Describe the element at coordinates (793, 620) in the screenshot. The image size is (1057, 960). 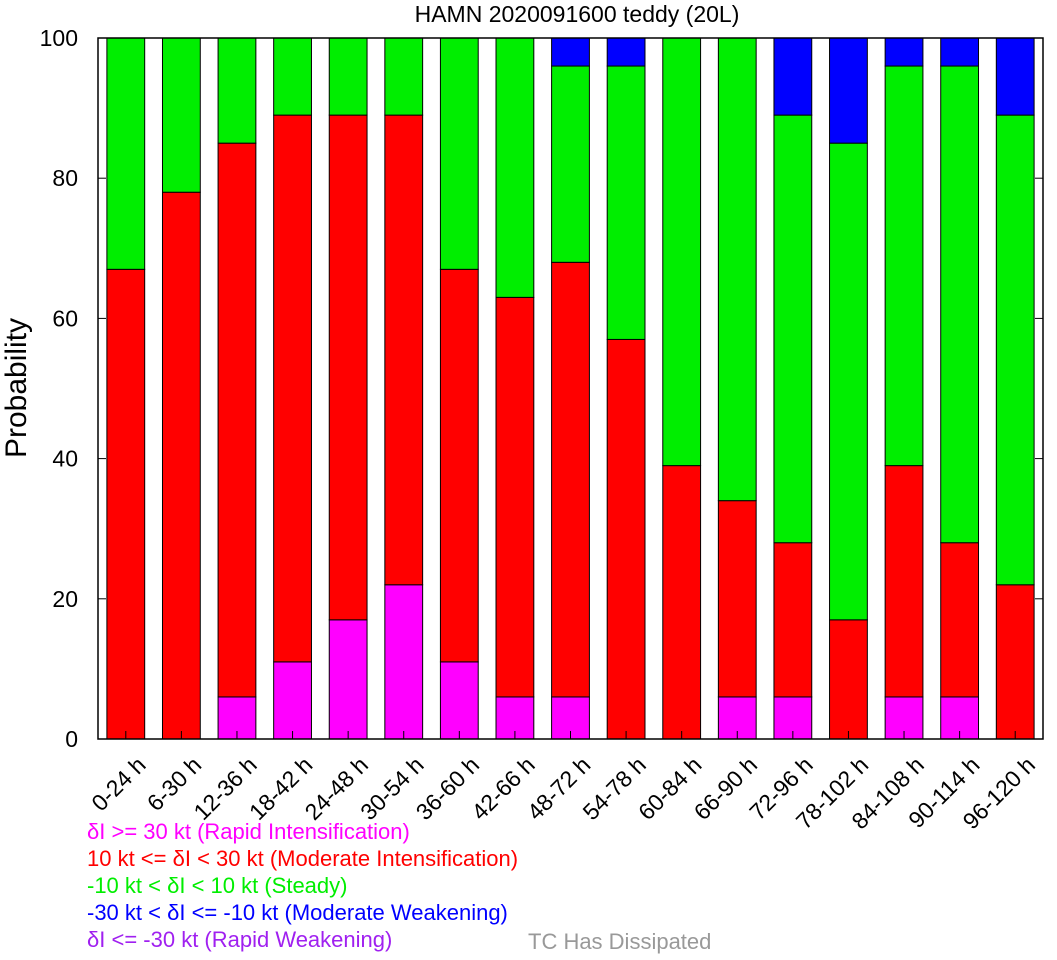
I see `bar-segment-72-96h-series1` at that location.